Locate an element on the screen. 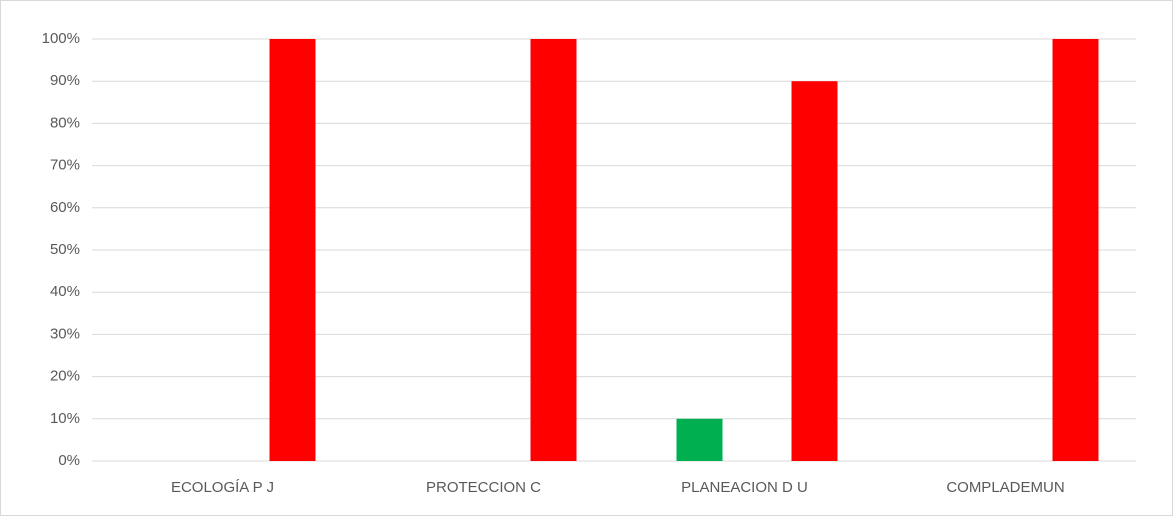  y-tick-label: 60% is located at coordinates (65, 207).